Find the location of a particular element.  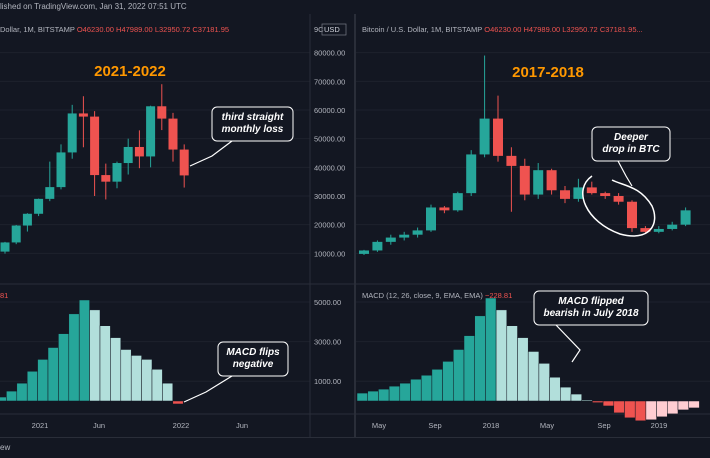

drop-callout-box is located at coordinates (631, 144).